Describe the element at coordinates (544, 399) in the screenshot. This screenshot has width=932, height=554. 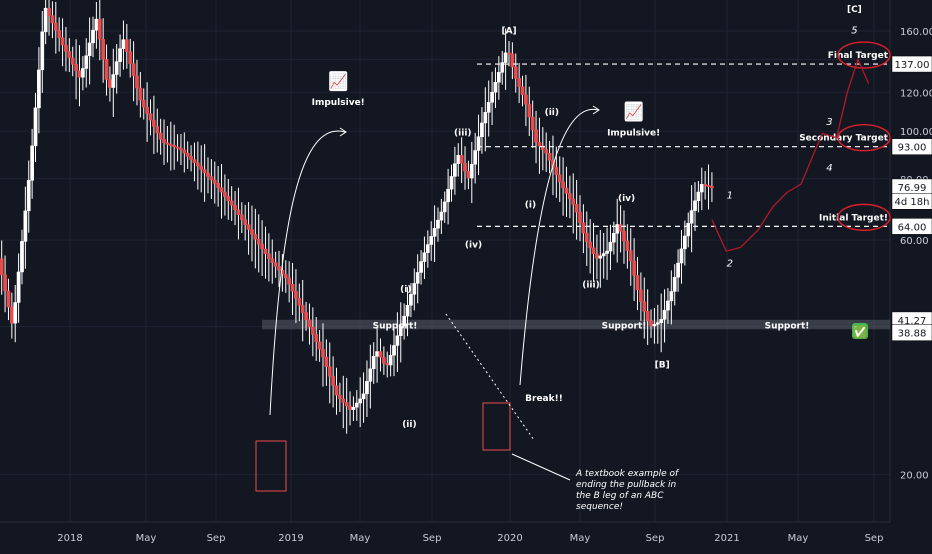
I see `break-label: Break!!` at that location.